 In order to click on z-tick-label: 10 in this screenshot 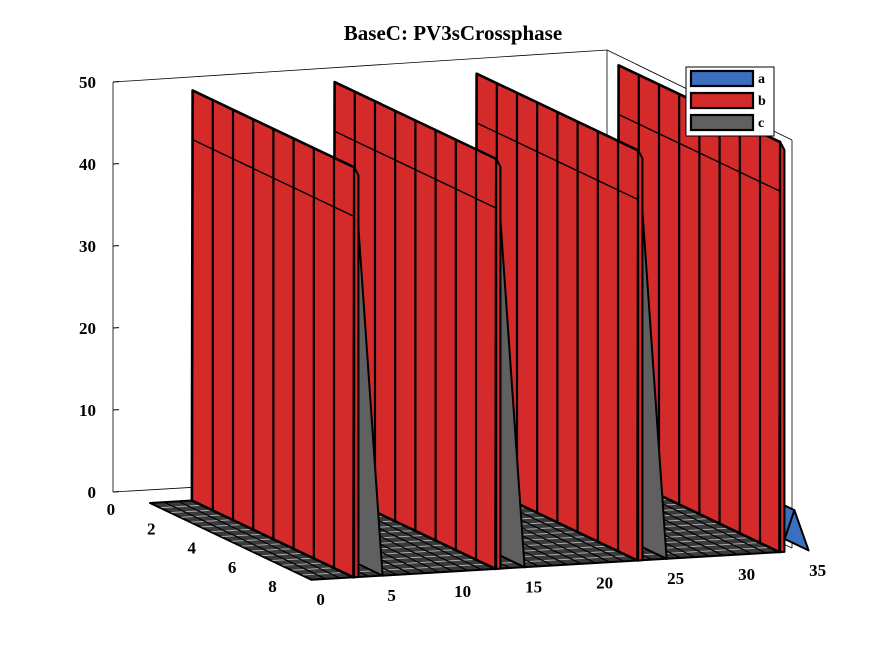, I will do `click(87, 410)`.